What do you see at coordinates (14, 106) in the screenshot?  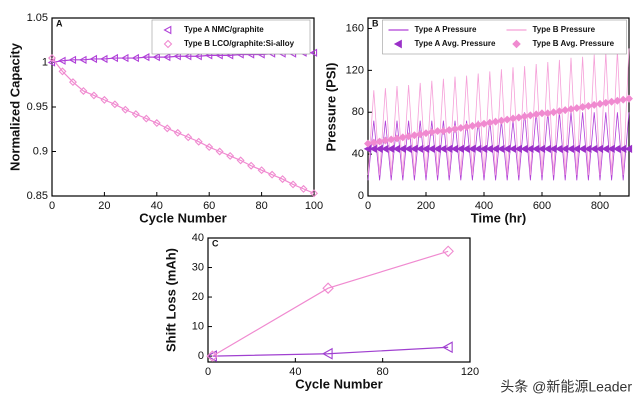 I see `y-axis-label: Normalized Capacity` at bounding box center [14, 106].